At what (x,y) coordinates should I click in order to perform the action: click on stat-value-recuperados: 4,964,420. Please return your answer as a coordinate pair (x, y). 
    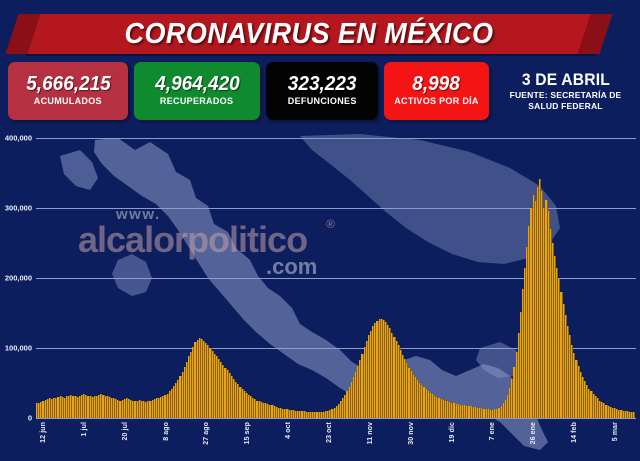
    Looking at the image, I should click on (197, 84).